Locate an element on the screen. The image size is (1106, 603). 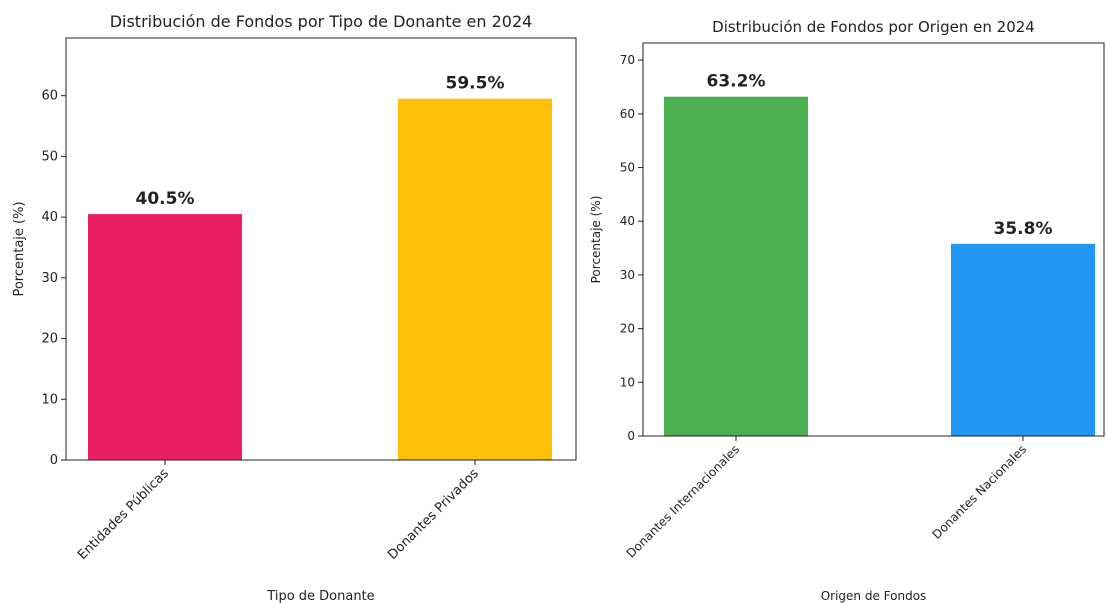
x-tick-label: Donantes Internacionales is located at coordinates (683, 501).